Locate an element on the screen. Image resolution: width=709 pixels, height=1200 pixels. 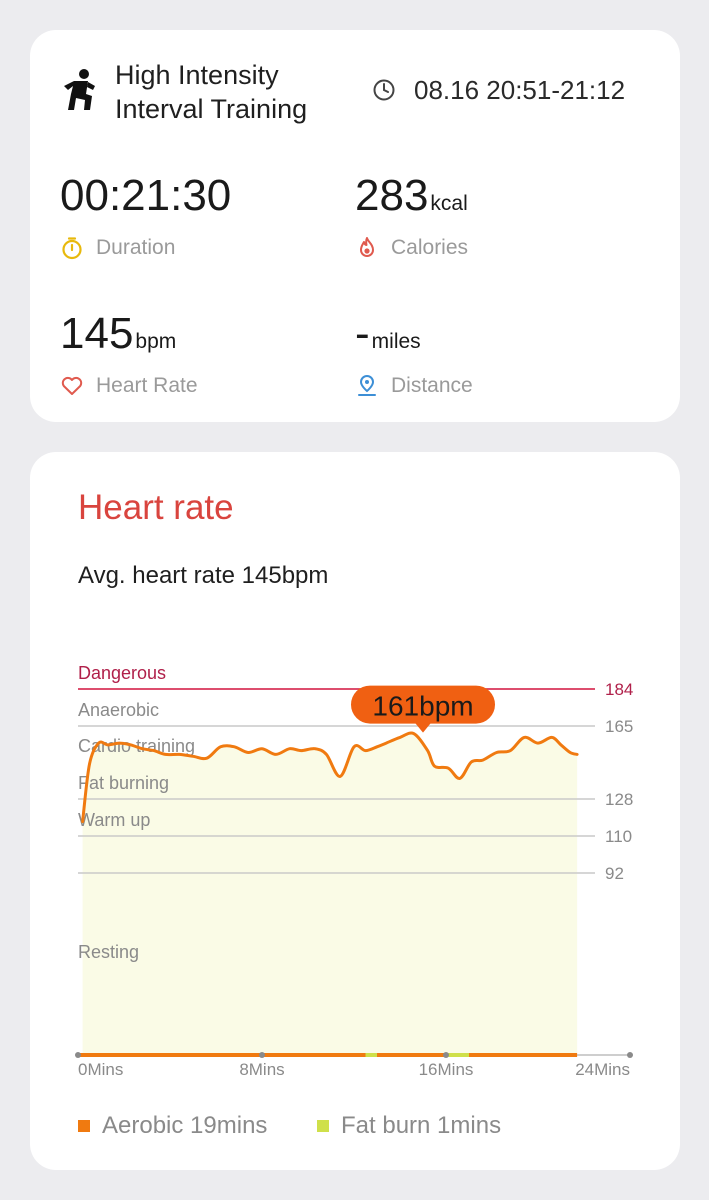
distance-value: -miles is located at coordinates (388, 333).